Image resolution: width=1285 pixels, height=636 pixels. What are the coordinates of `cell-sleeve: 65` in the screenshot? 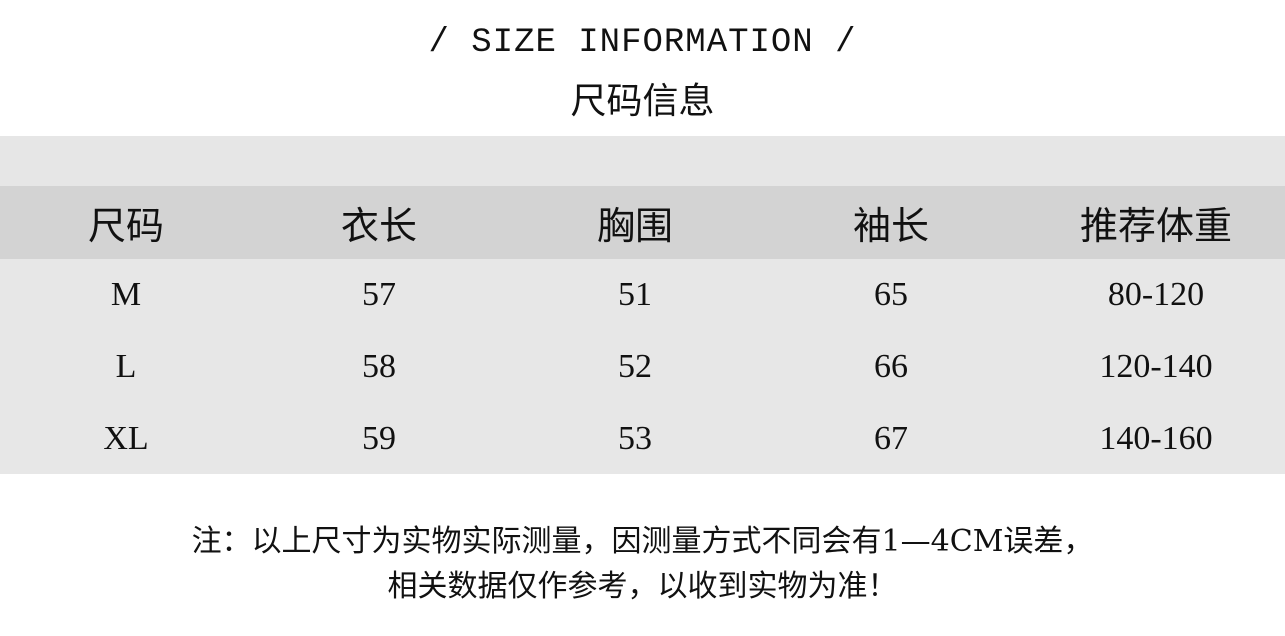 It's located at (891, 294).